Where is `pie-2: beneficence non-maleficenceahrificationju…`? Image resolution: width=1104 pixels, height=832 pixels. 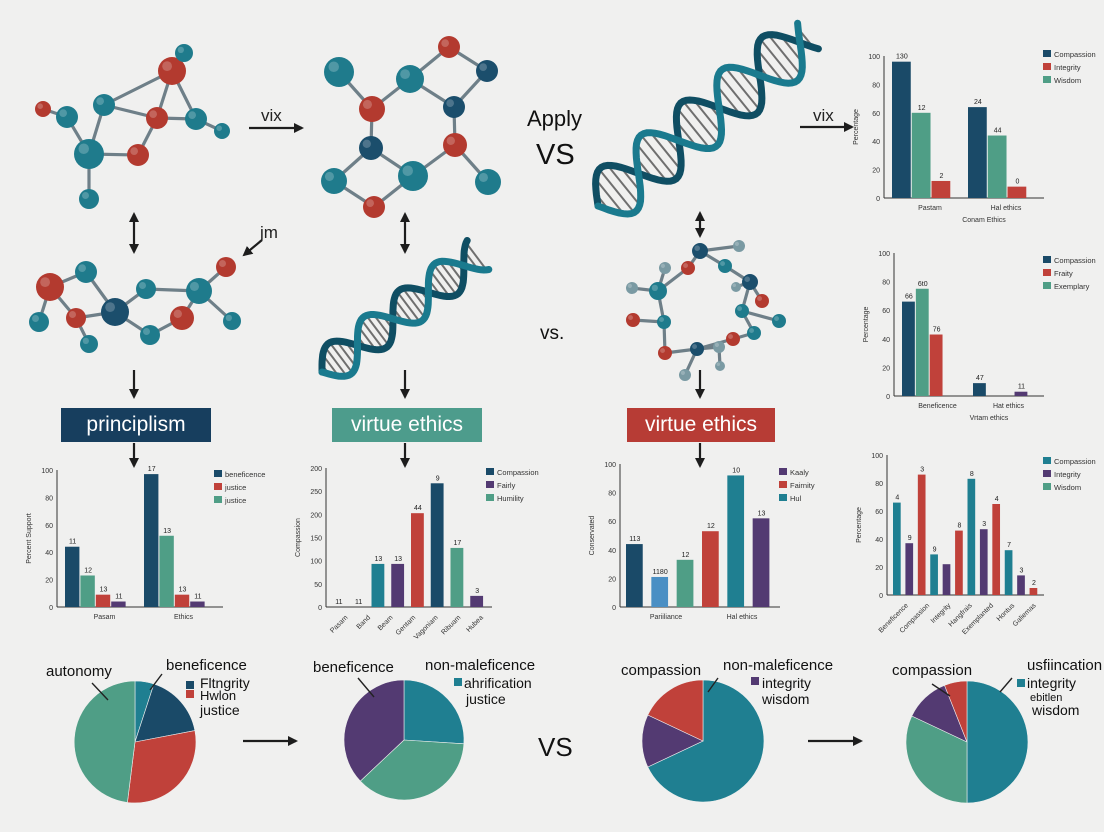
pie-2: beneficence non-maleficenceahrificationju… is located at coordinates (424, 729).